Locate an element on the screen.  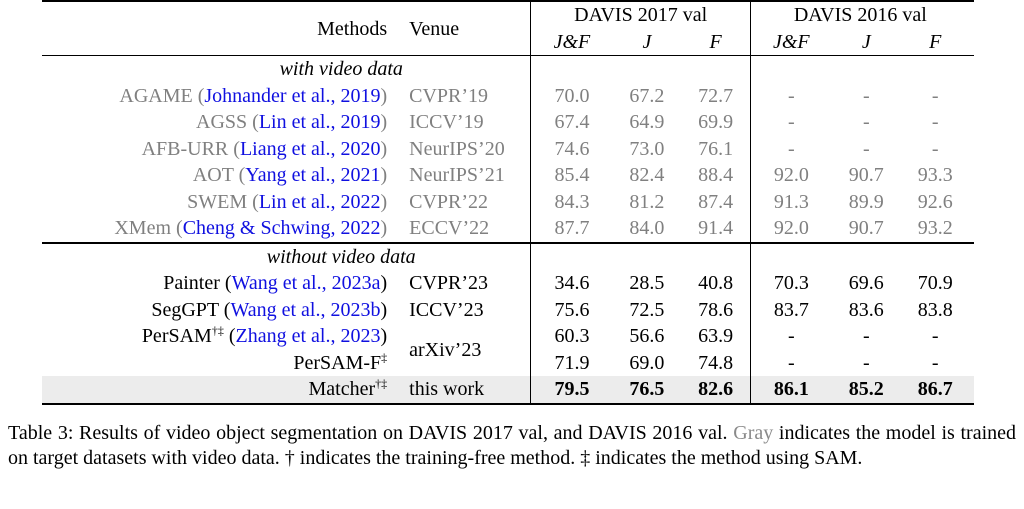
value-cell: 70.0 is located at coordinates (571, 95).